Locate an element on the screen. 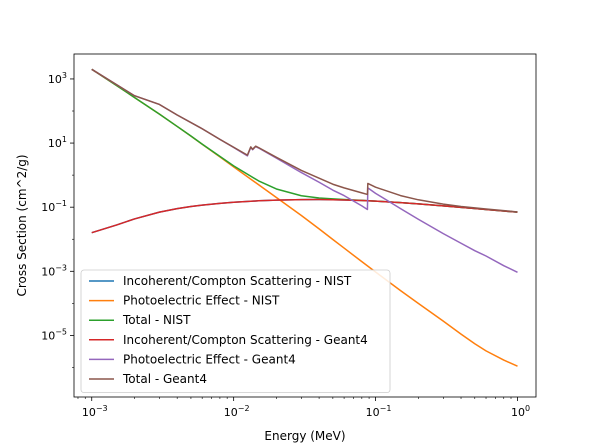 The height and width of the screenshot is (447, 595). y-tick-label: 10⁻³ is located at coordinates (54, 270).